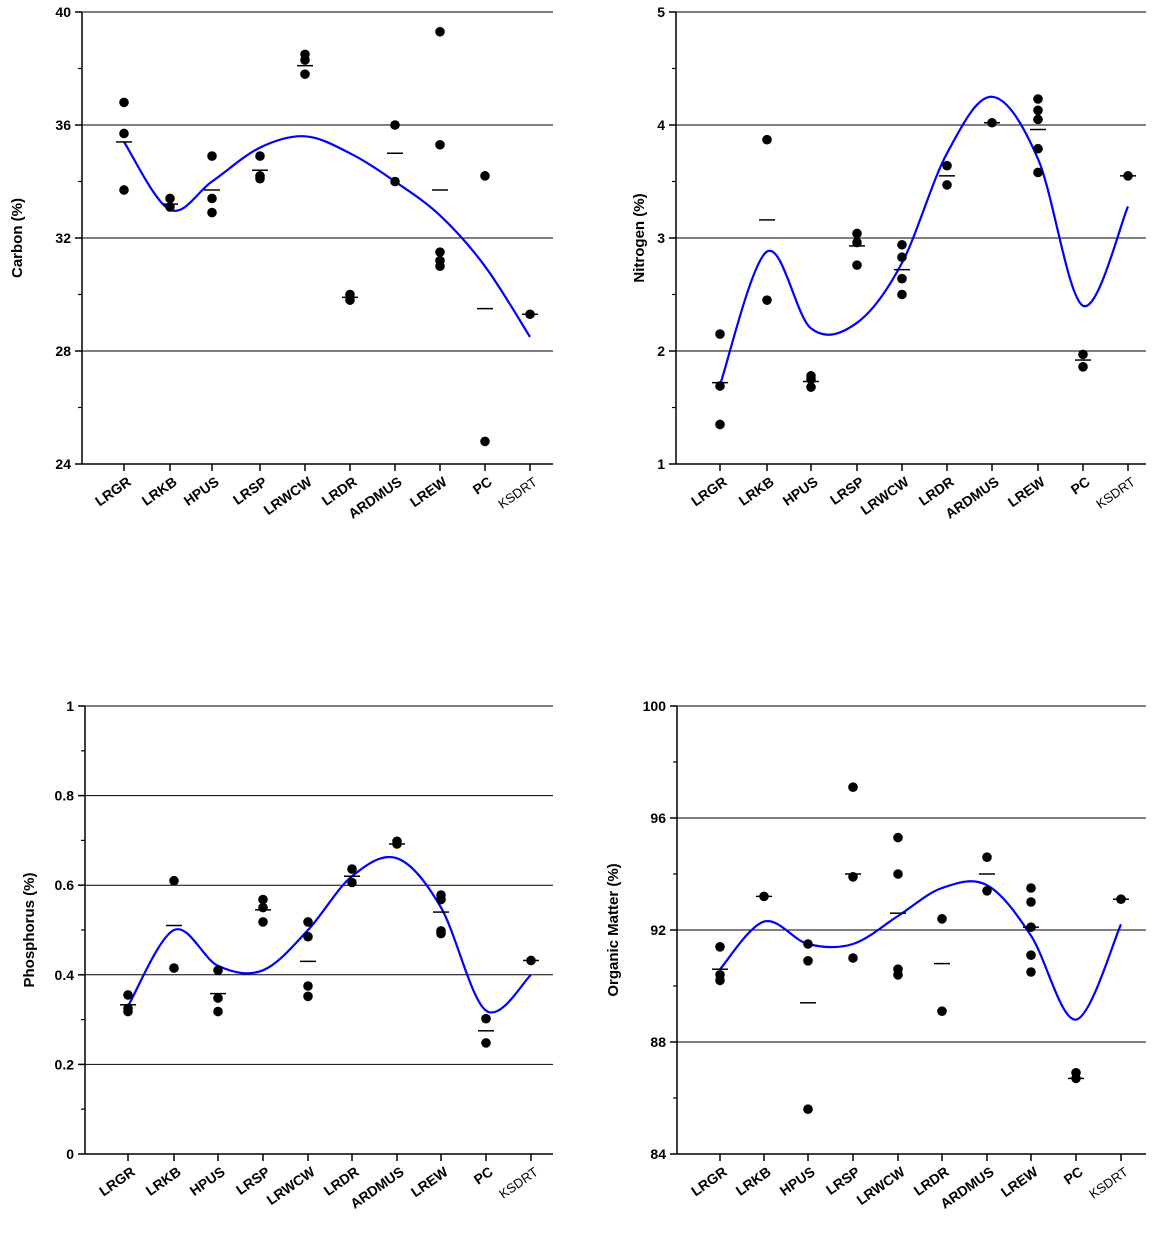  Describe the element at coordinates (658, 930) in the screenshot. I see `y-tick-label: 92` at that location.